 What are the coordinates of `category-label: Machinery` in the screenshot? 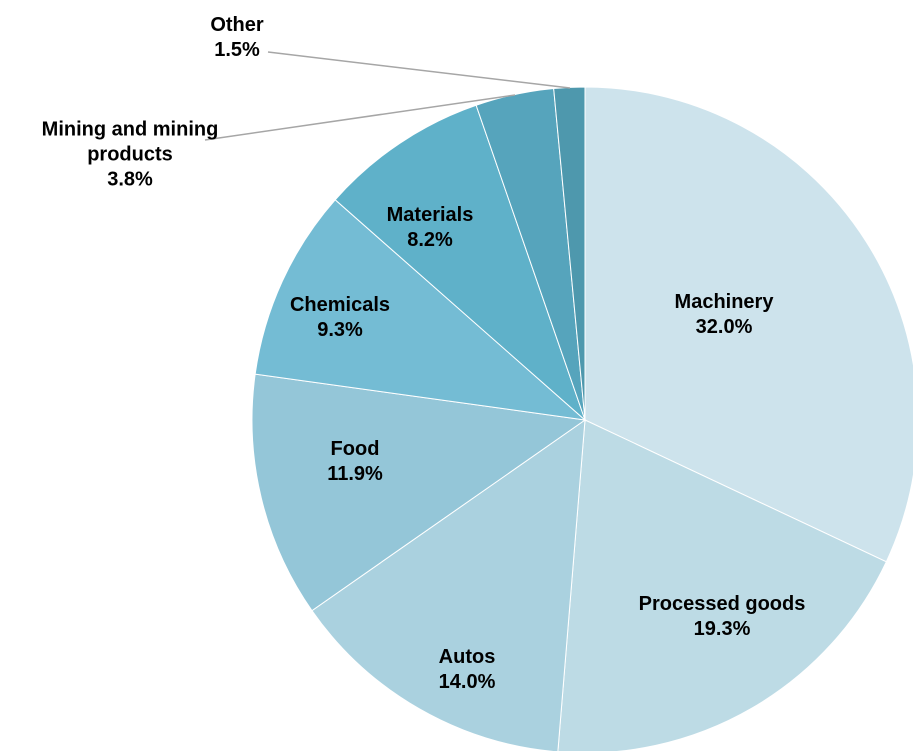 It's located at (724, 302).